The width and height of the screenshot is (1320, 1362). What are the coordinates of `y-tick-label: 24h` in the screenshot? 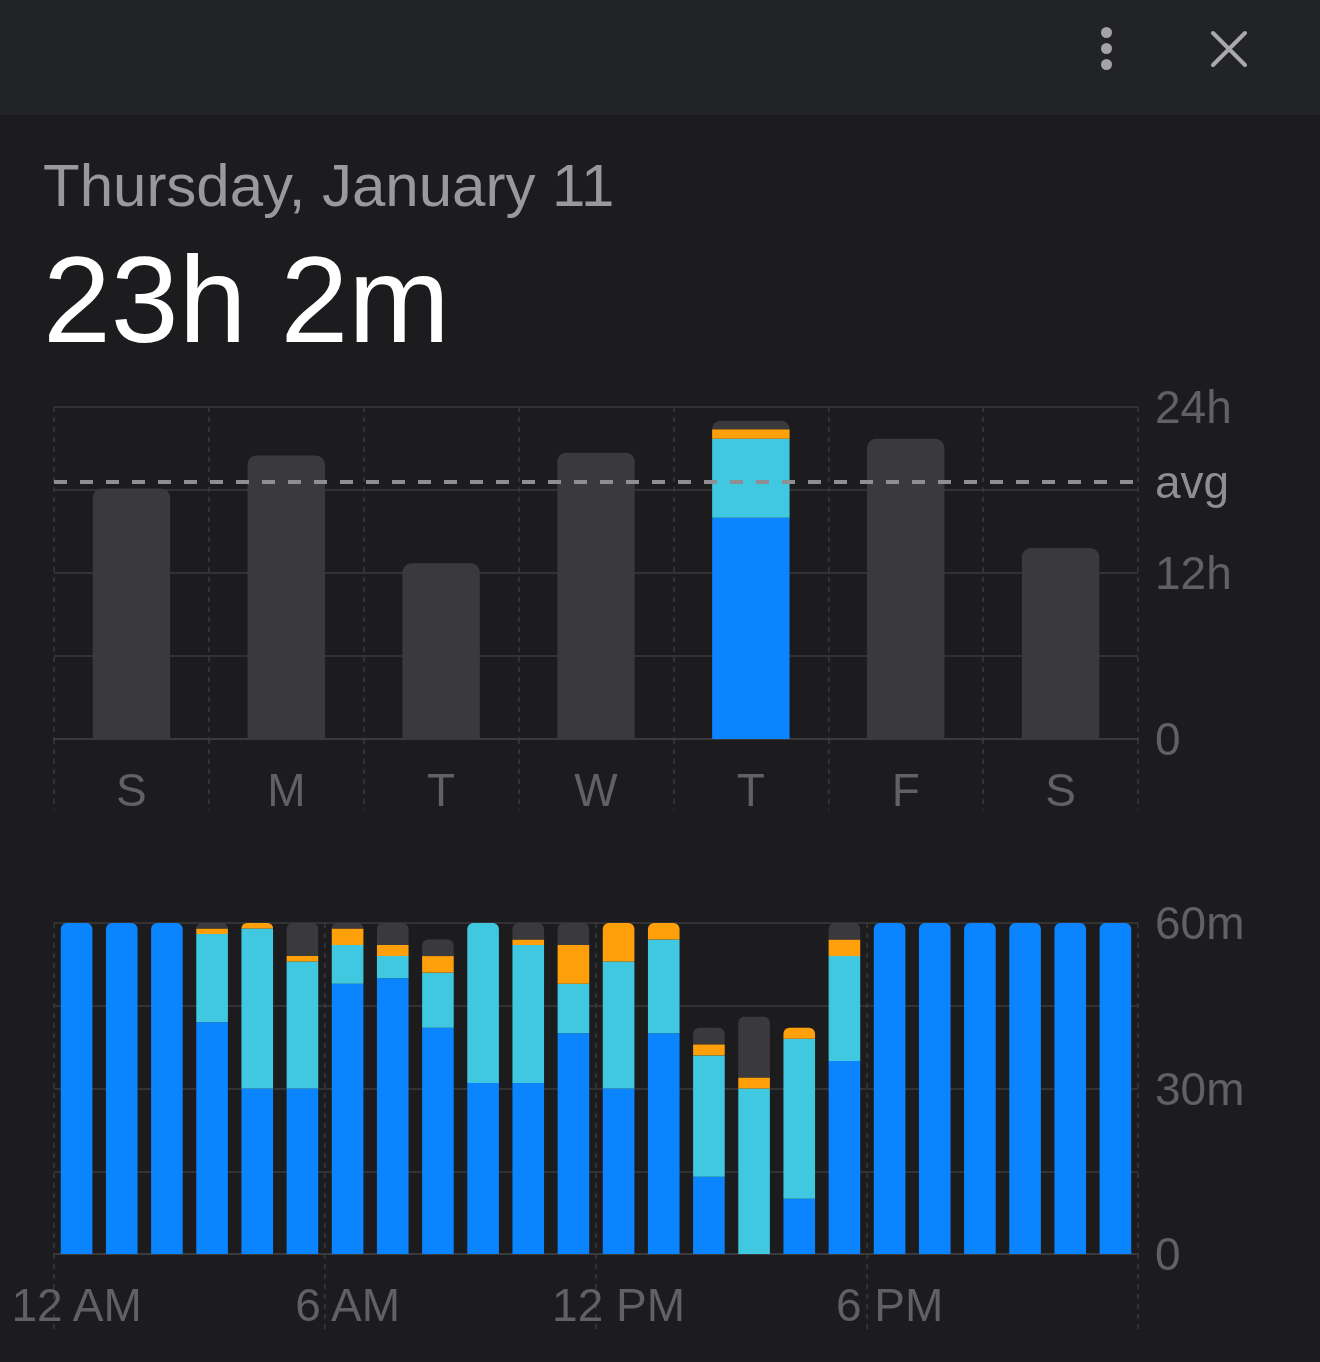 It's located at (1193, 407).